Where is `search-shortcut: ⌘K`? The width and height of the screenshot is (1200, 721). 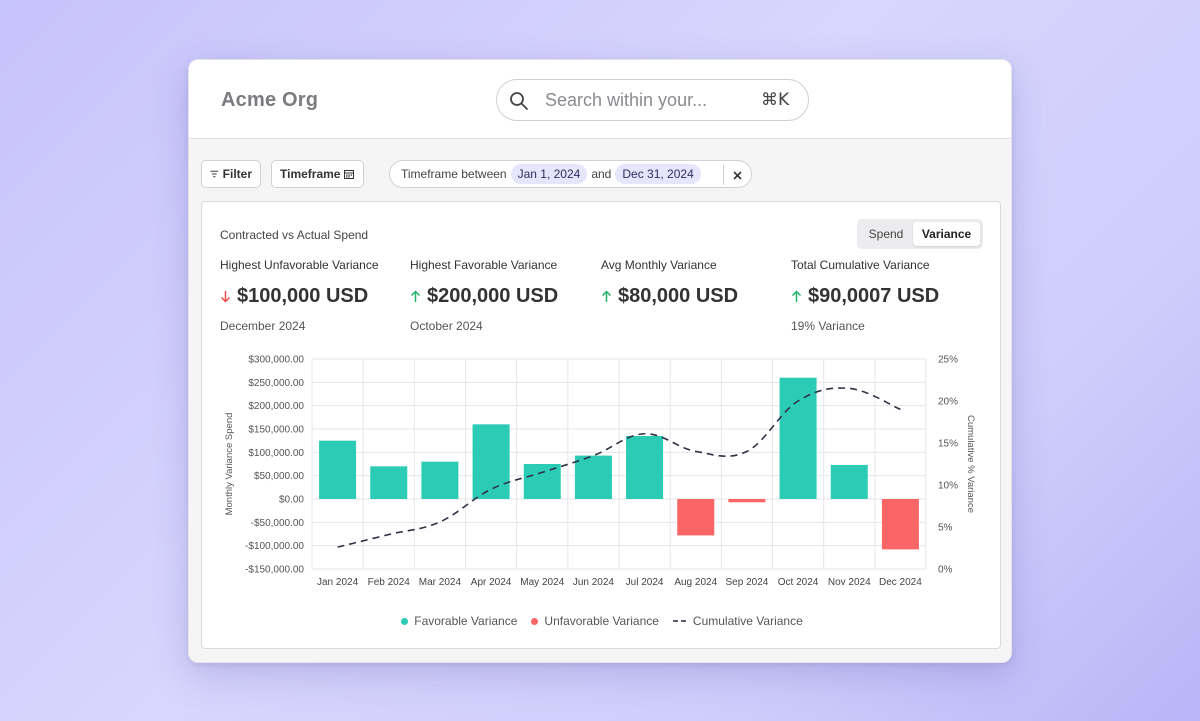
search-shortcut: ⌘K is located at coordinates (775, 100).